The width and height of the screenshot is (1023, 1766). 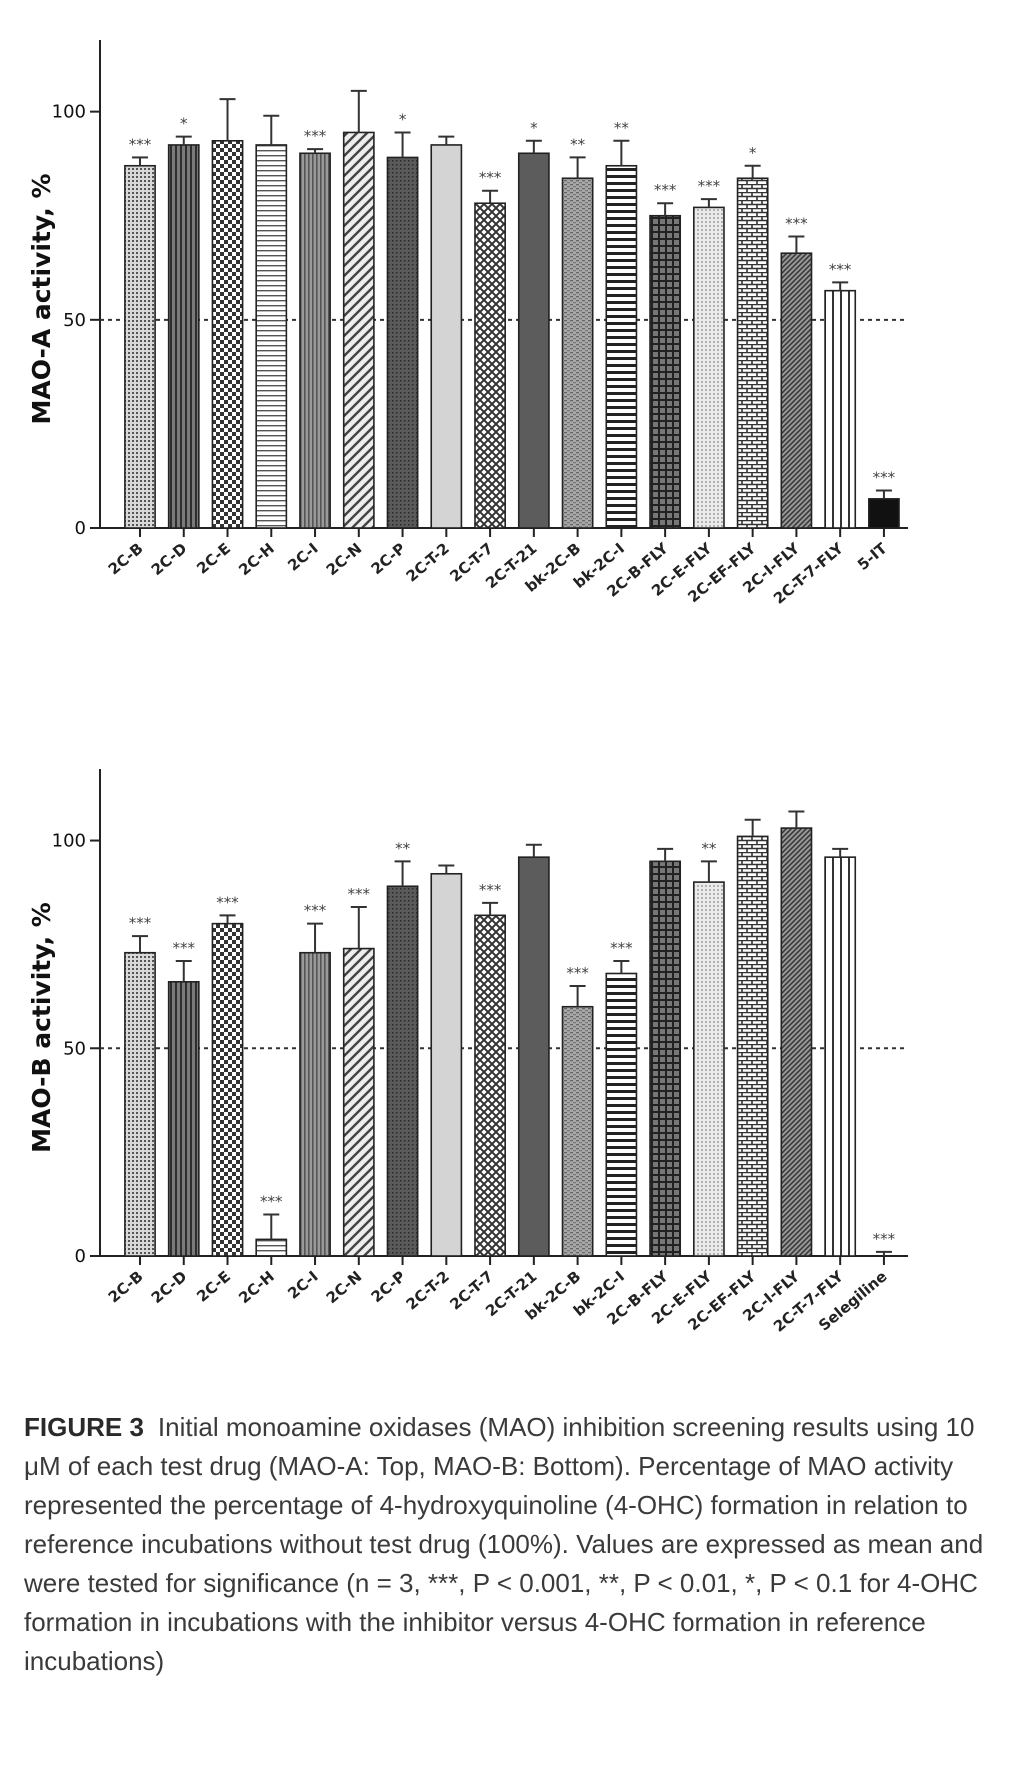 What do you see at coordinates (872, 556) in the screenshot?
I see `x-tick-label: 5-IT` at bounding box center [872, 556].